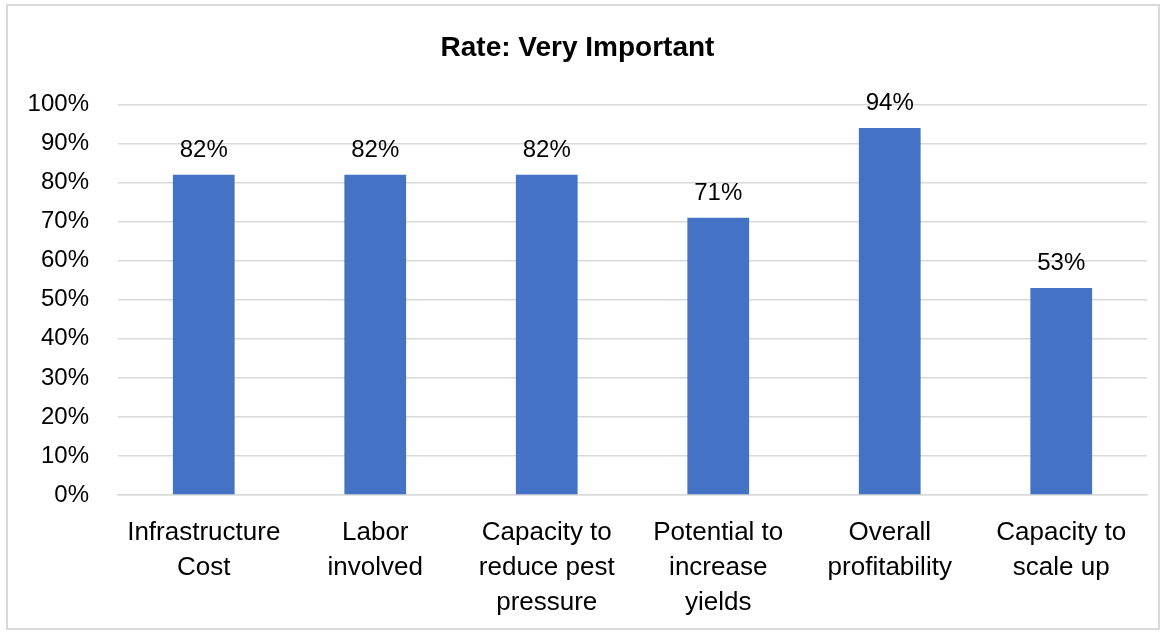 The width and height of the screenshot is (1168, 636). Describe the element at coordinates (64, 142) in the screenshot. I see `y-tick-label: 90%` at that location.